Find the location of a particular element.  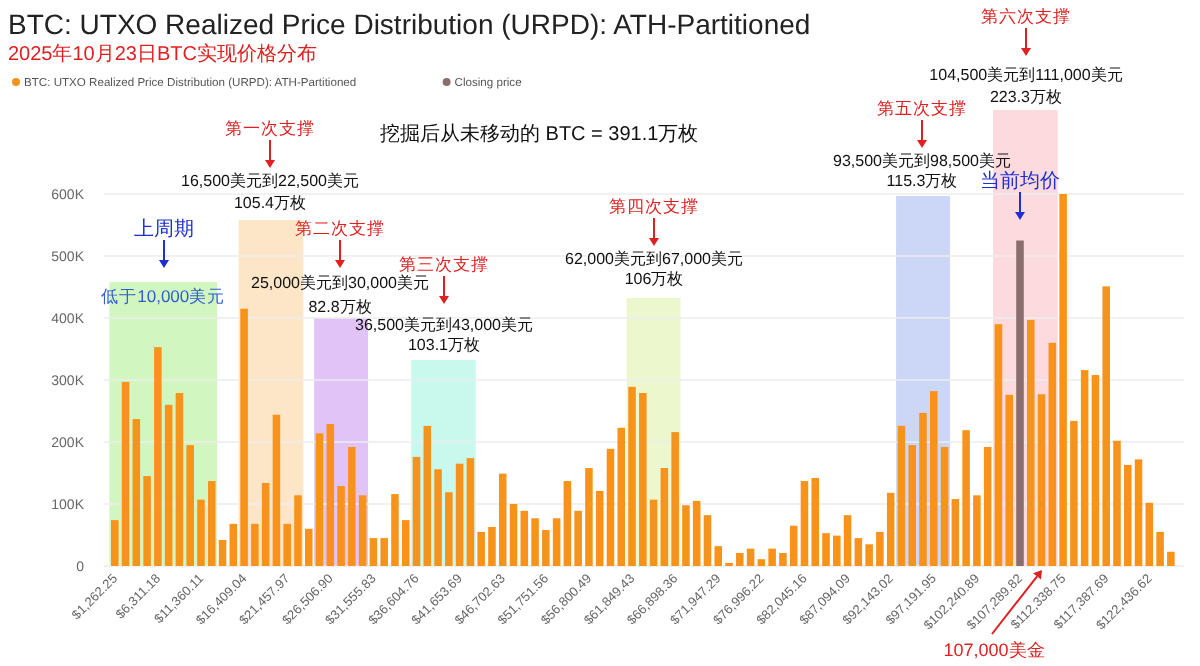

text: 第六次支撑 is located at coordinates (1026, 15).